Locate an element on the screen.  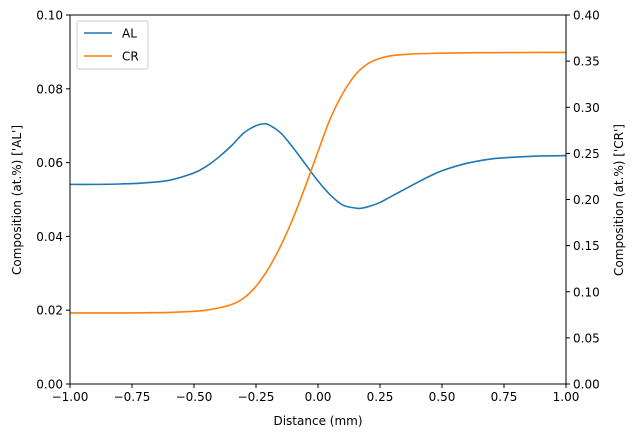
legend-label-al: AL is located at coordinates (129, 34).